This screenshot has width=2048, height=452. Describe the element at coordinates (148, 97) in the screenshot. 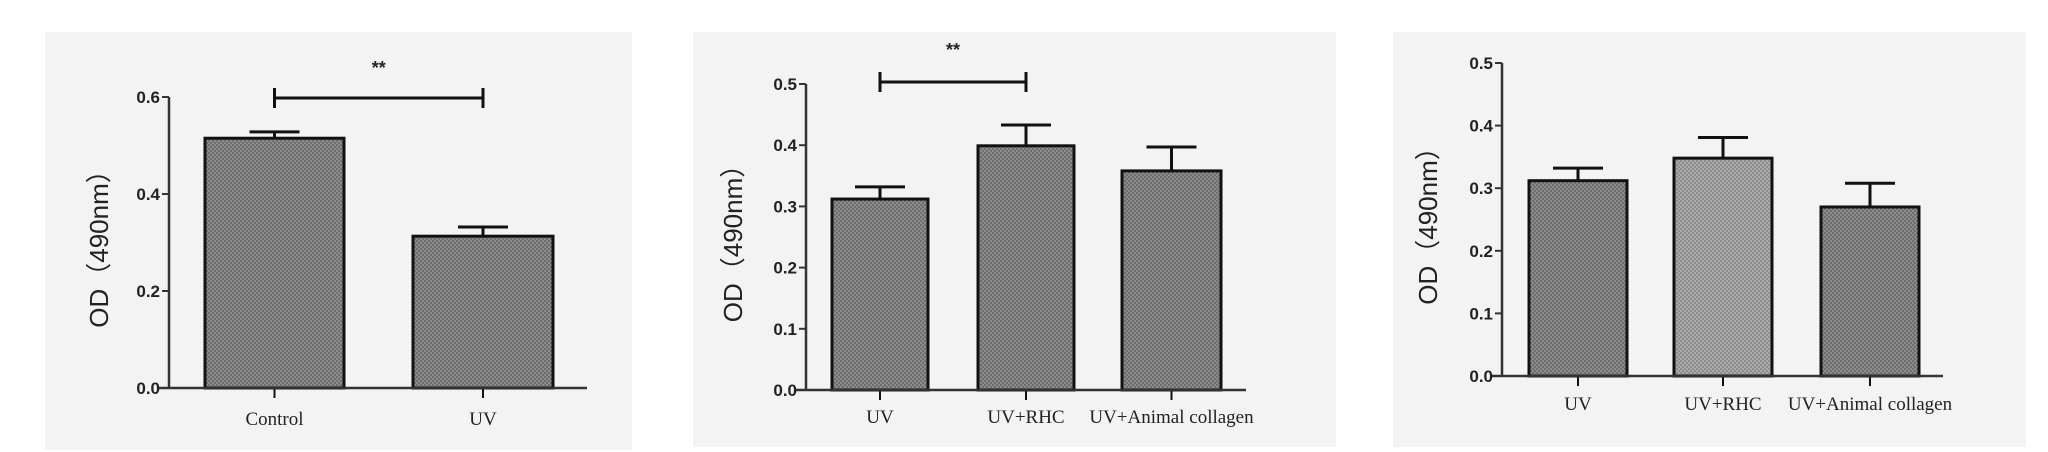

I see `y-tick-label: 0.6` at that location.